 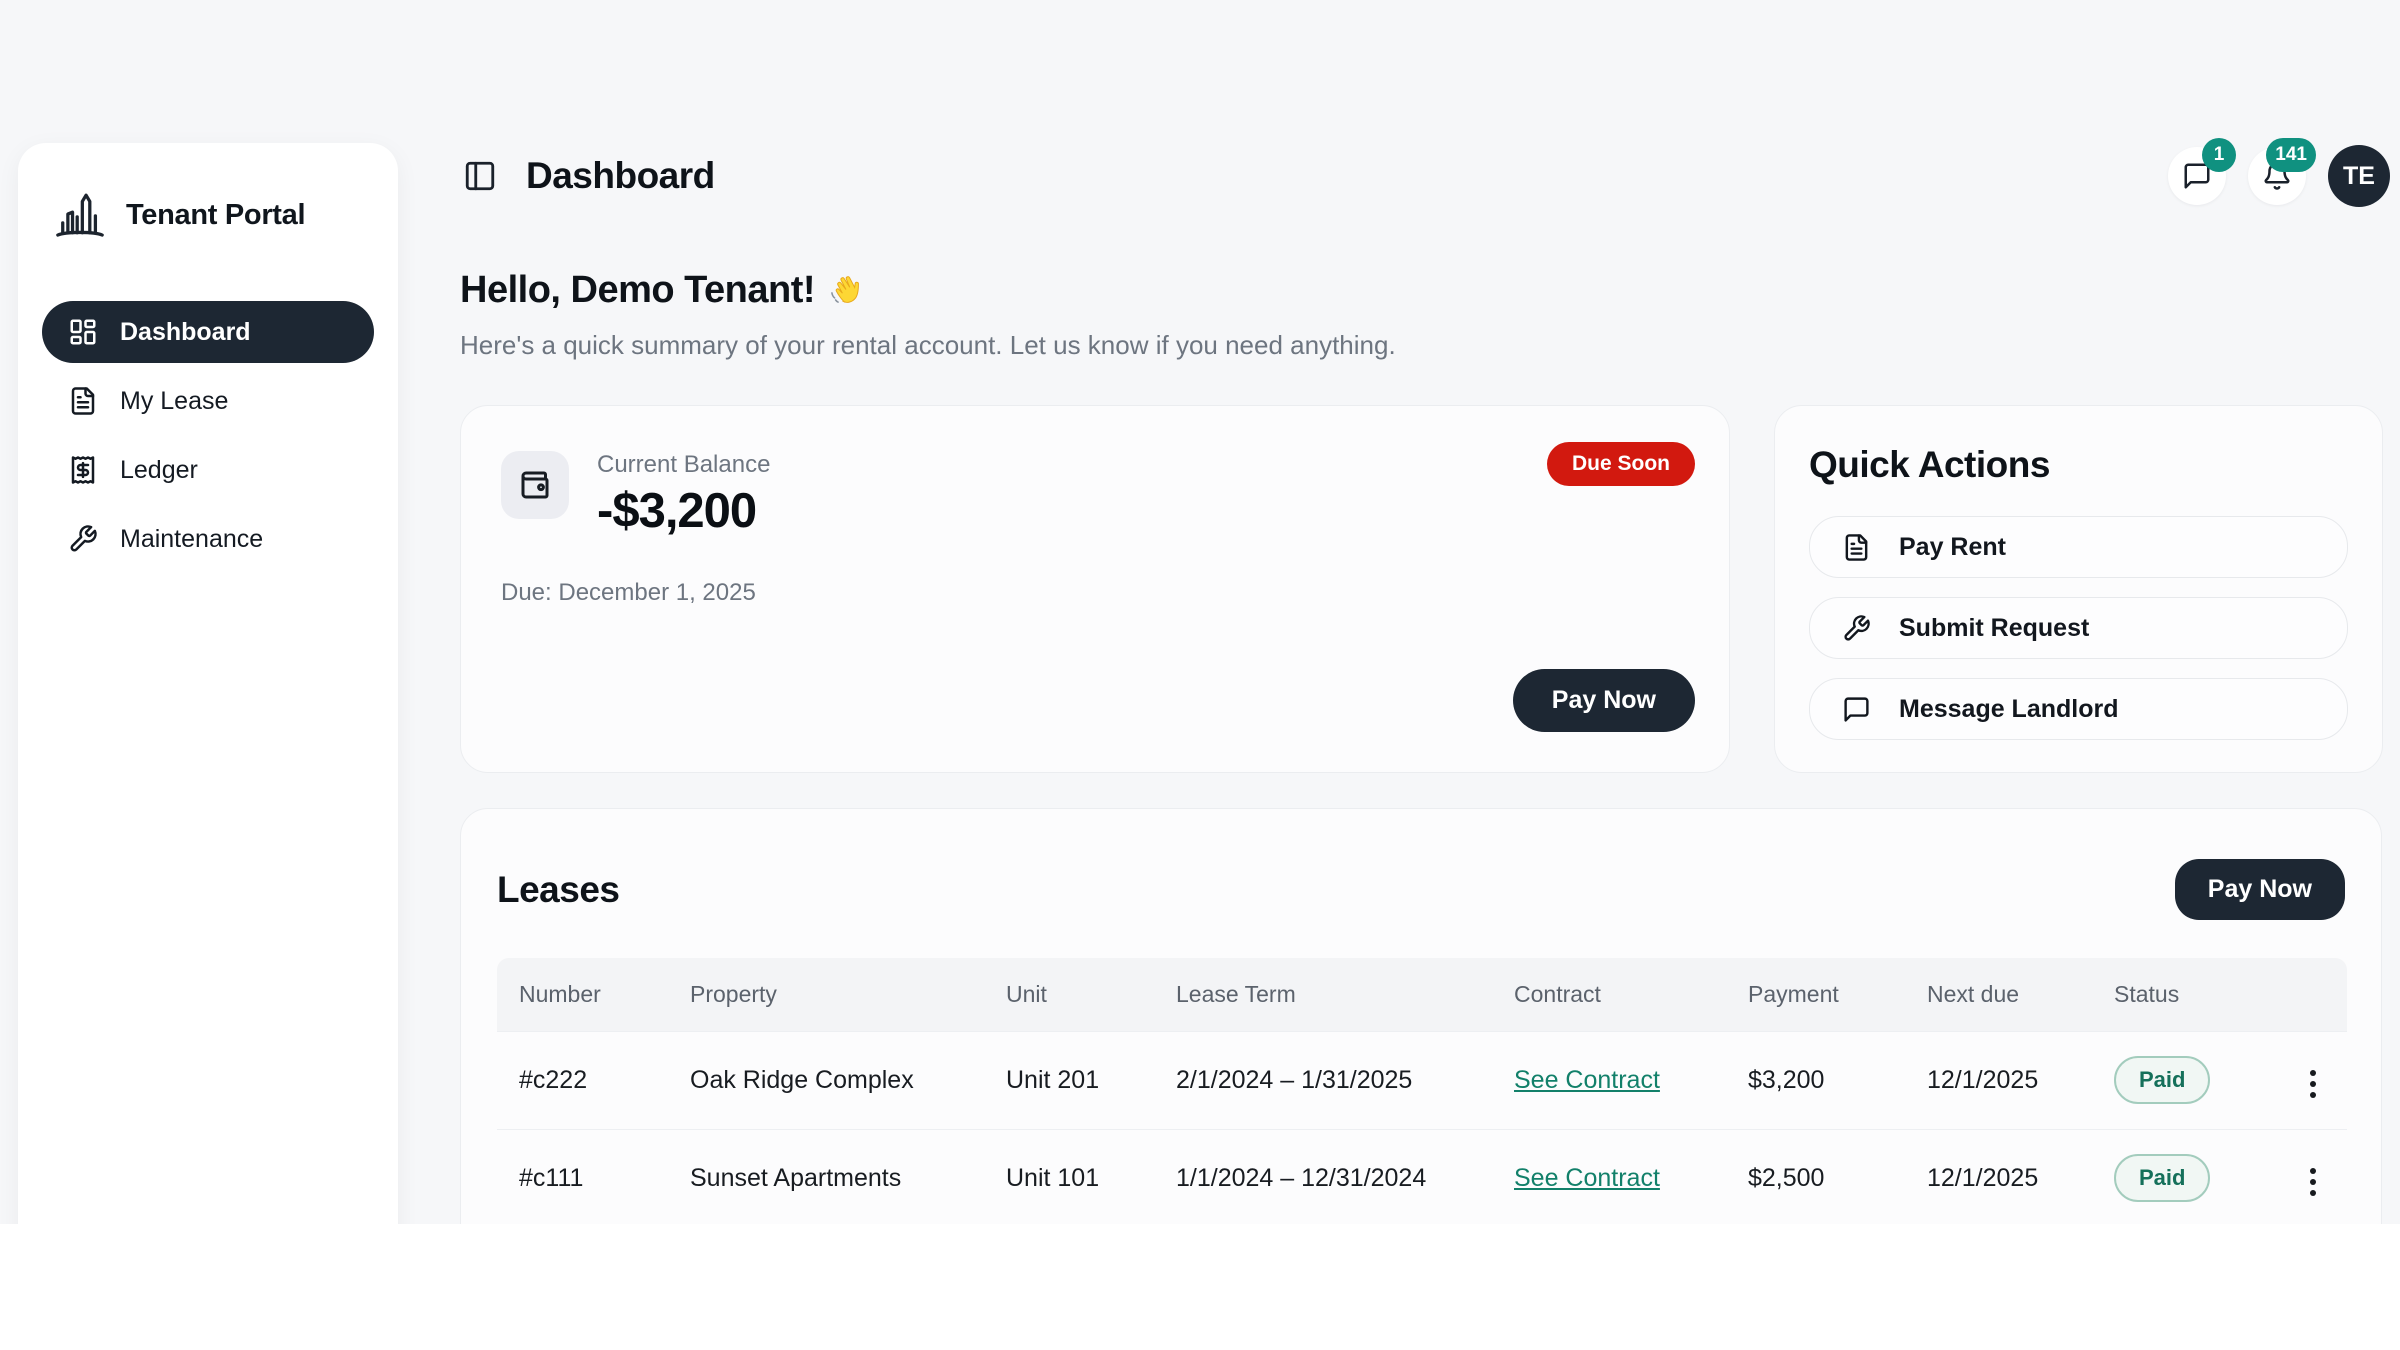 What do you see at coordinates (159, 469) in the screenshot?
I see `sidebar-item-label: Ledger` at bounding box center [159, 469].